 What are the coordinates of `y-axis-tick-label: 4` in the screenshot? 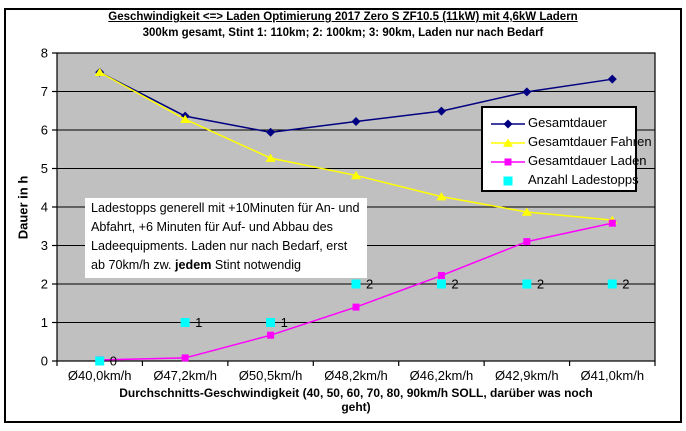 It's located at (44, 207).